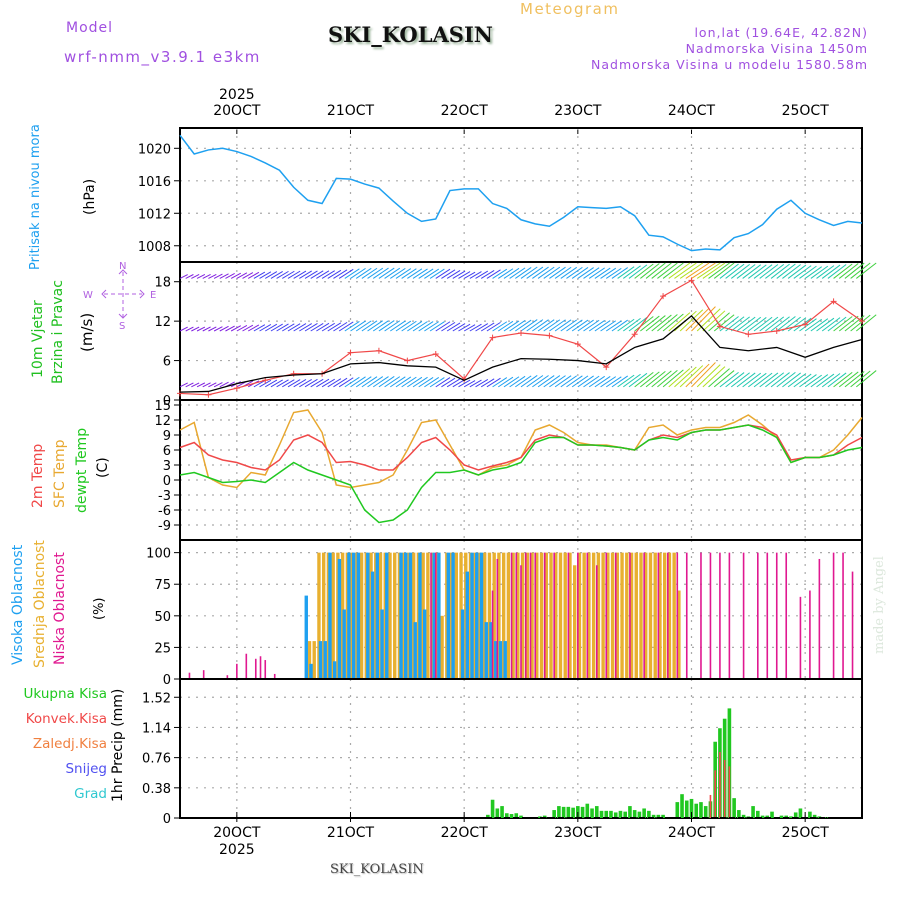 The image size is (900, 900). What do you see at coordinates (879, 605) in the screenshot?
I see `watermark-text: made by Angel` at bounding box center [879, 605].